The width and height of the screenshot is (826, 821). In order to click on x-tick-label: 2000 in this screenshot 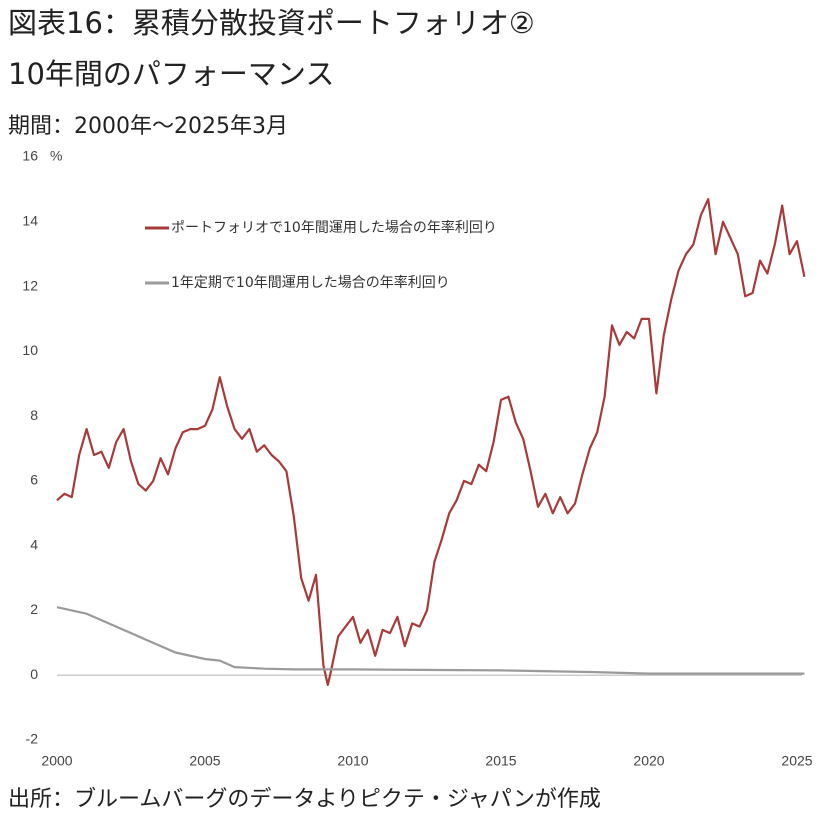, I will do `click(56, 761)`.